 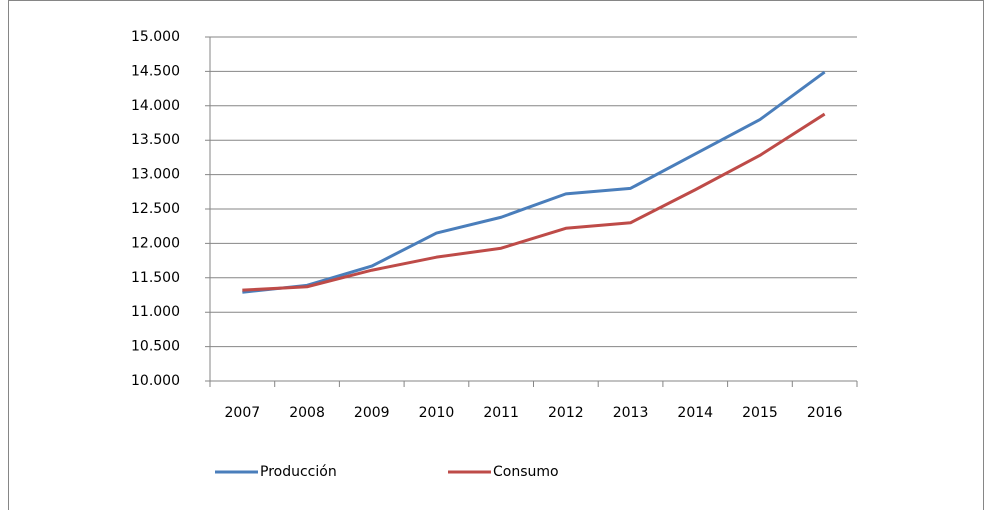 What do you see at coordinates (155, 381) in the screenshot?
I see `y-tick-label: 10.000` at bounding box center [155, 381].